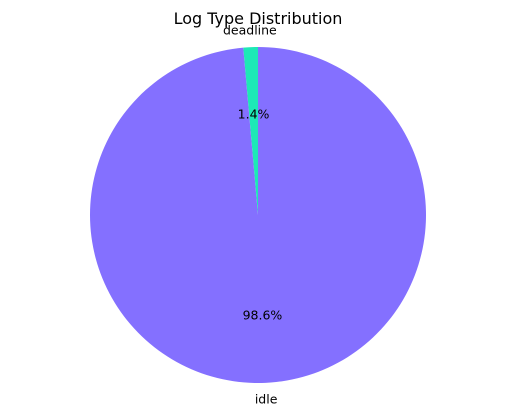 The height and width of the screenshot is (418, 515). I want to click on slice-label-deadline: deadline, so click(250, 29).